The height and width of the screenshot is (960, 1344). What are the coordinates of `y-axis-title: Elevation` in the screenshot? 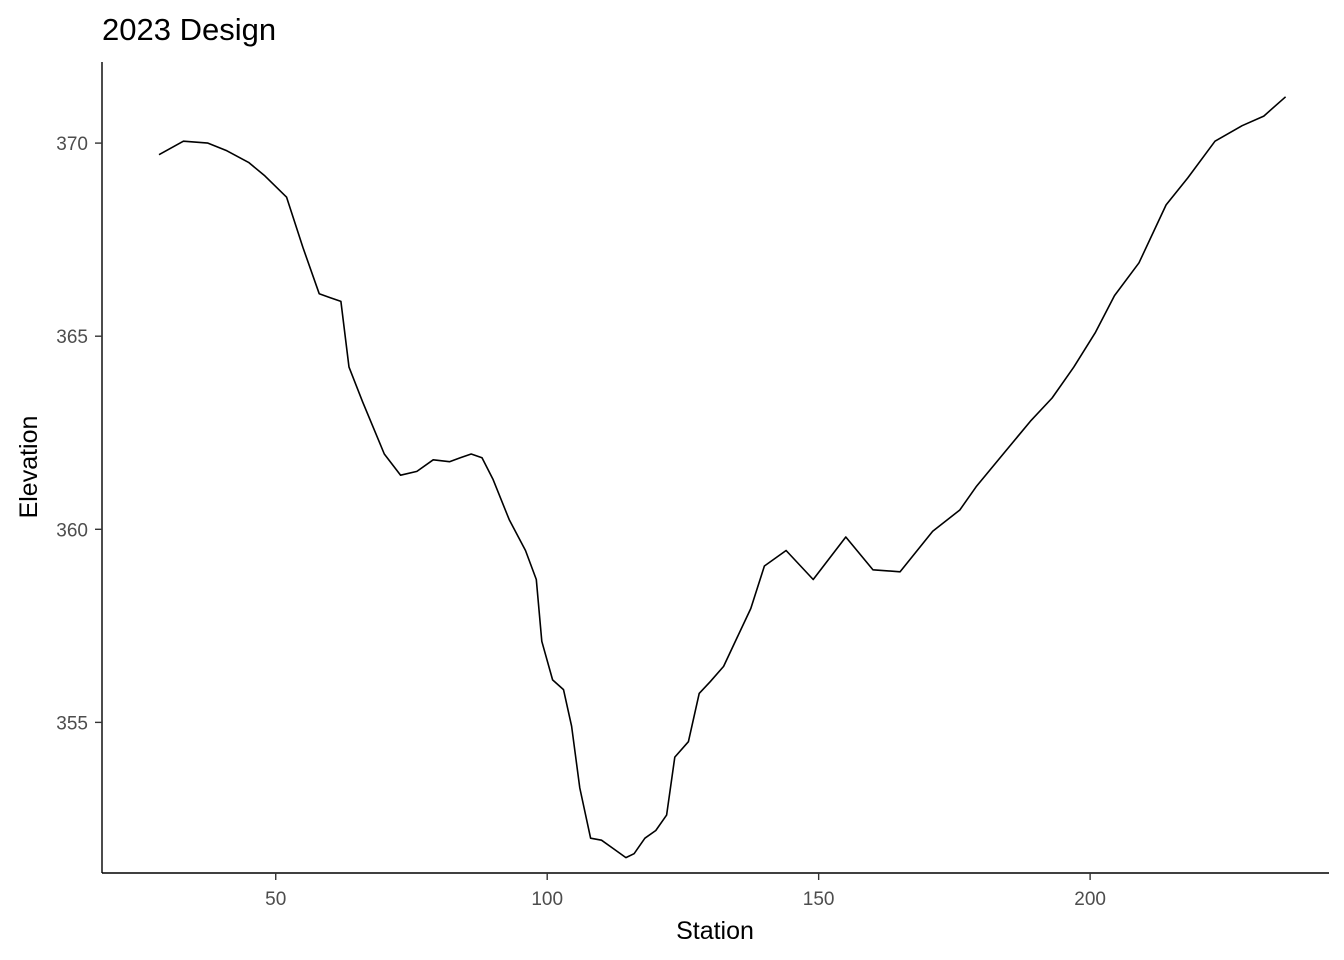 It's located at (29, 467).